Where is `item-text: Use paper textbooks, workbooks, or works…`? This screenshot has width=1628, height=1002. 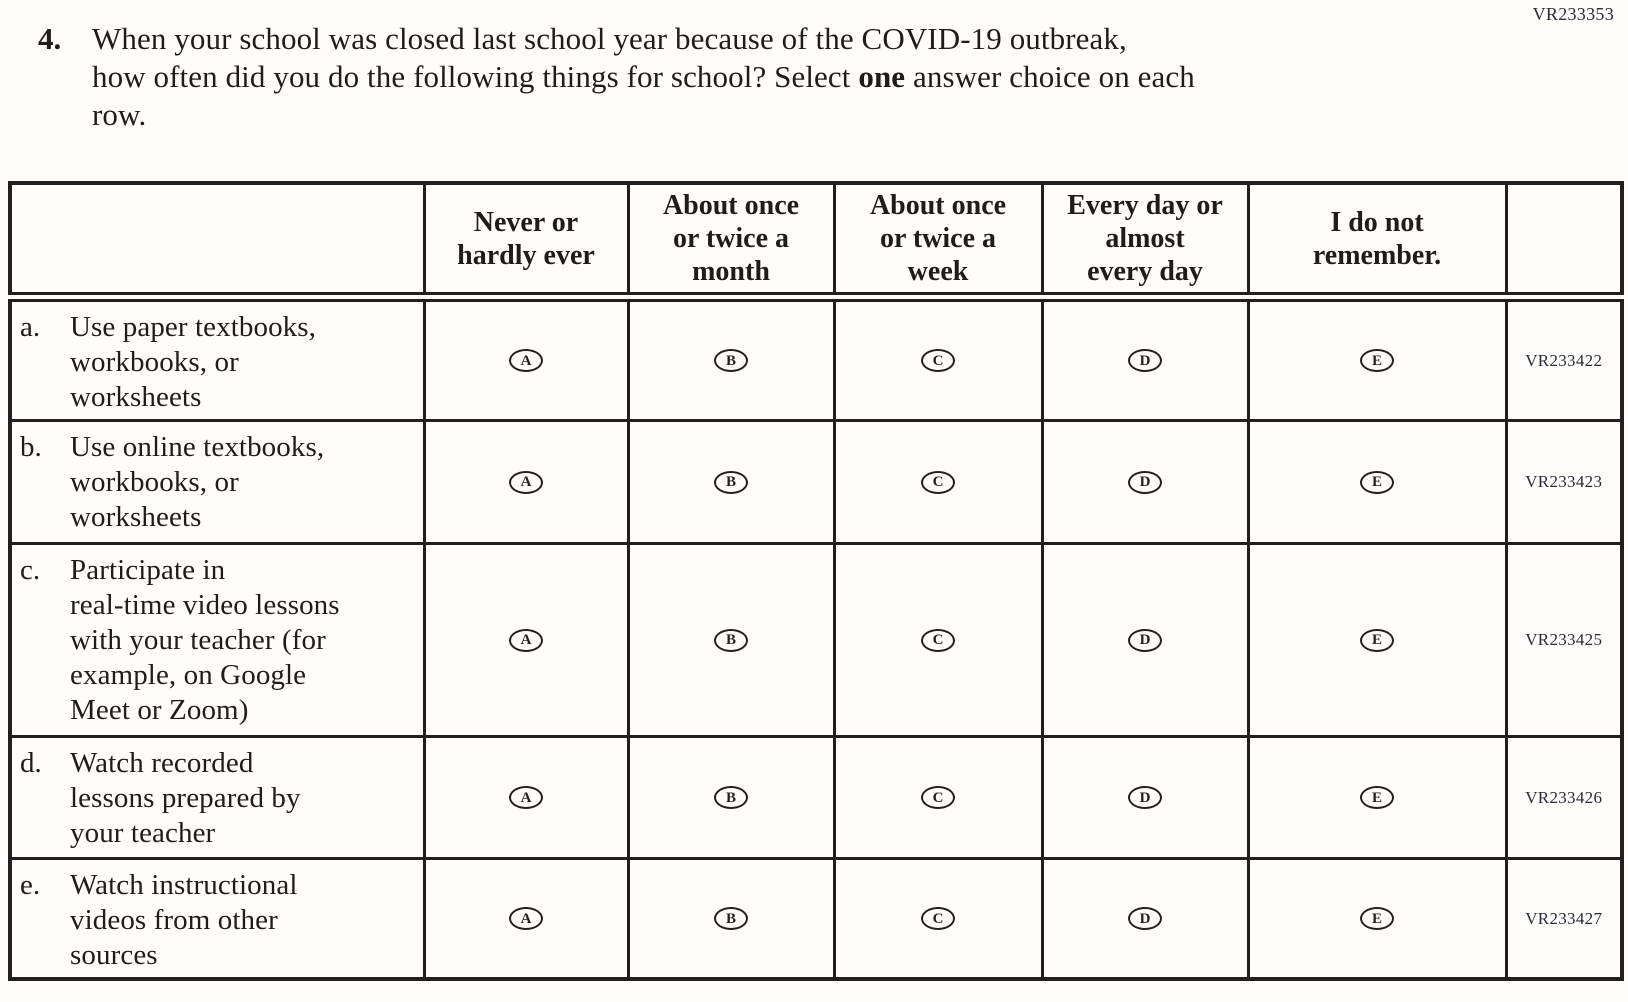
item-text: Use paper textbooks, workbooks, or works… is located at coordinates (193, 362).